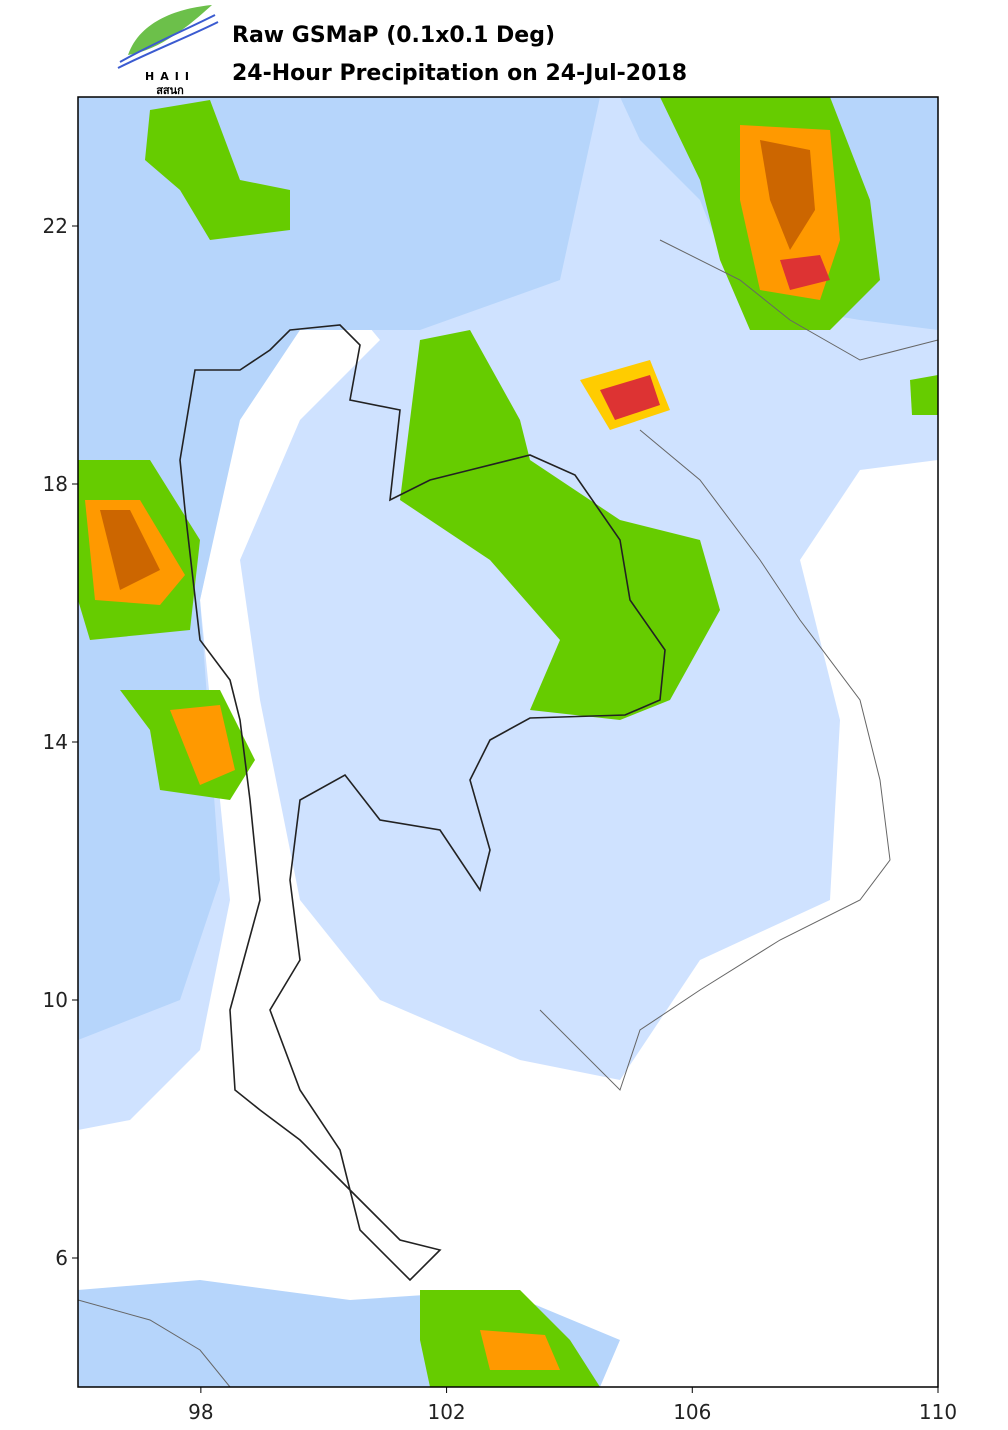 The height and width of the screenshot is (1430, 1008). What do you see at coordinates (459, 73) in the screenshot?
I see `subtitle: 24-Hour Precipitation on 24-Jul-2018` at bounding box center [459, 73].